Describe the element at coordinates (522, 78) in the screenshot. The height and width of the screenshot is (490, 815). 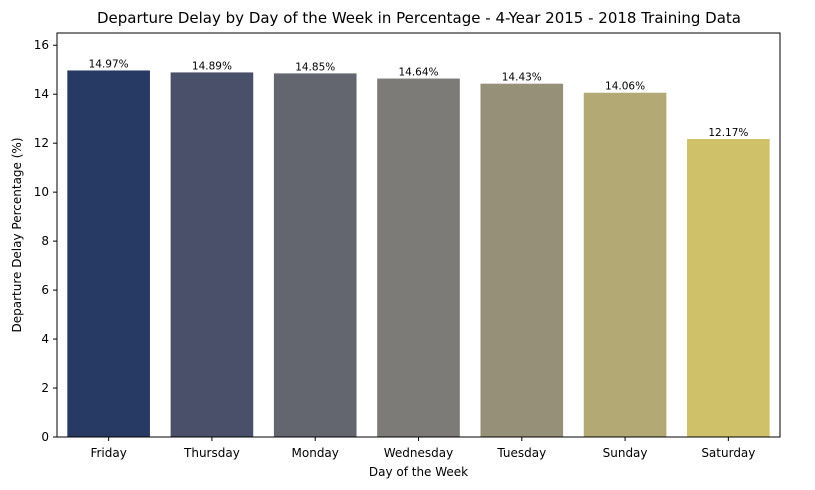
I see `data-label-tuesday: 14.43%` at that location.